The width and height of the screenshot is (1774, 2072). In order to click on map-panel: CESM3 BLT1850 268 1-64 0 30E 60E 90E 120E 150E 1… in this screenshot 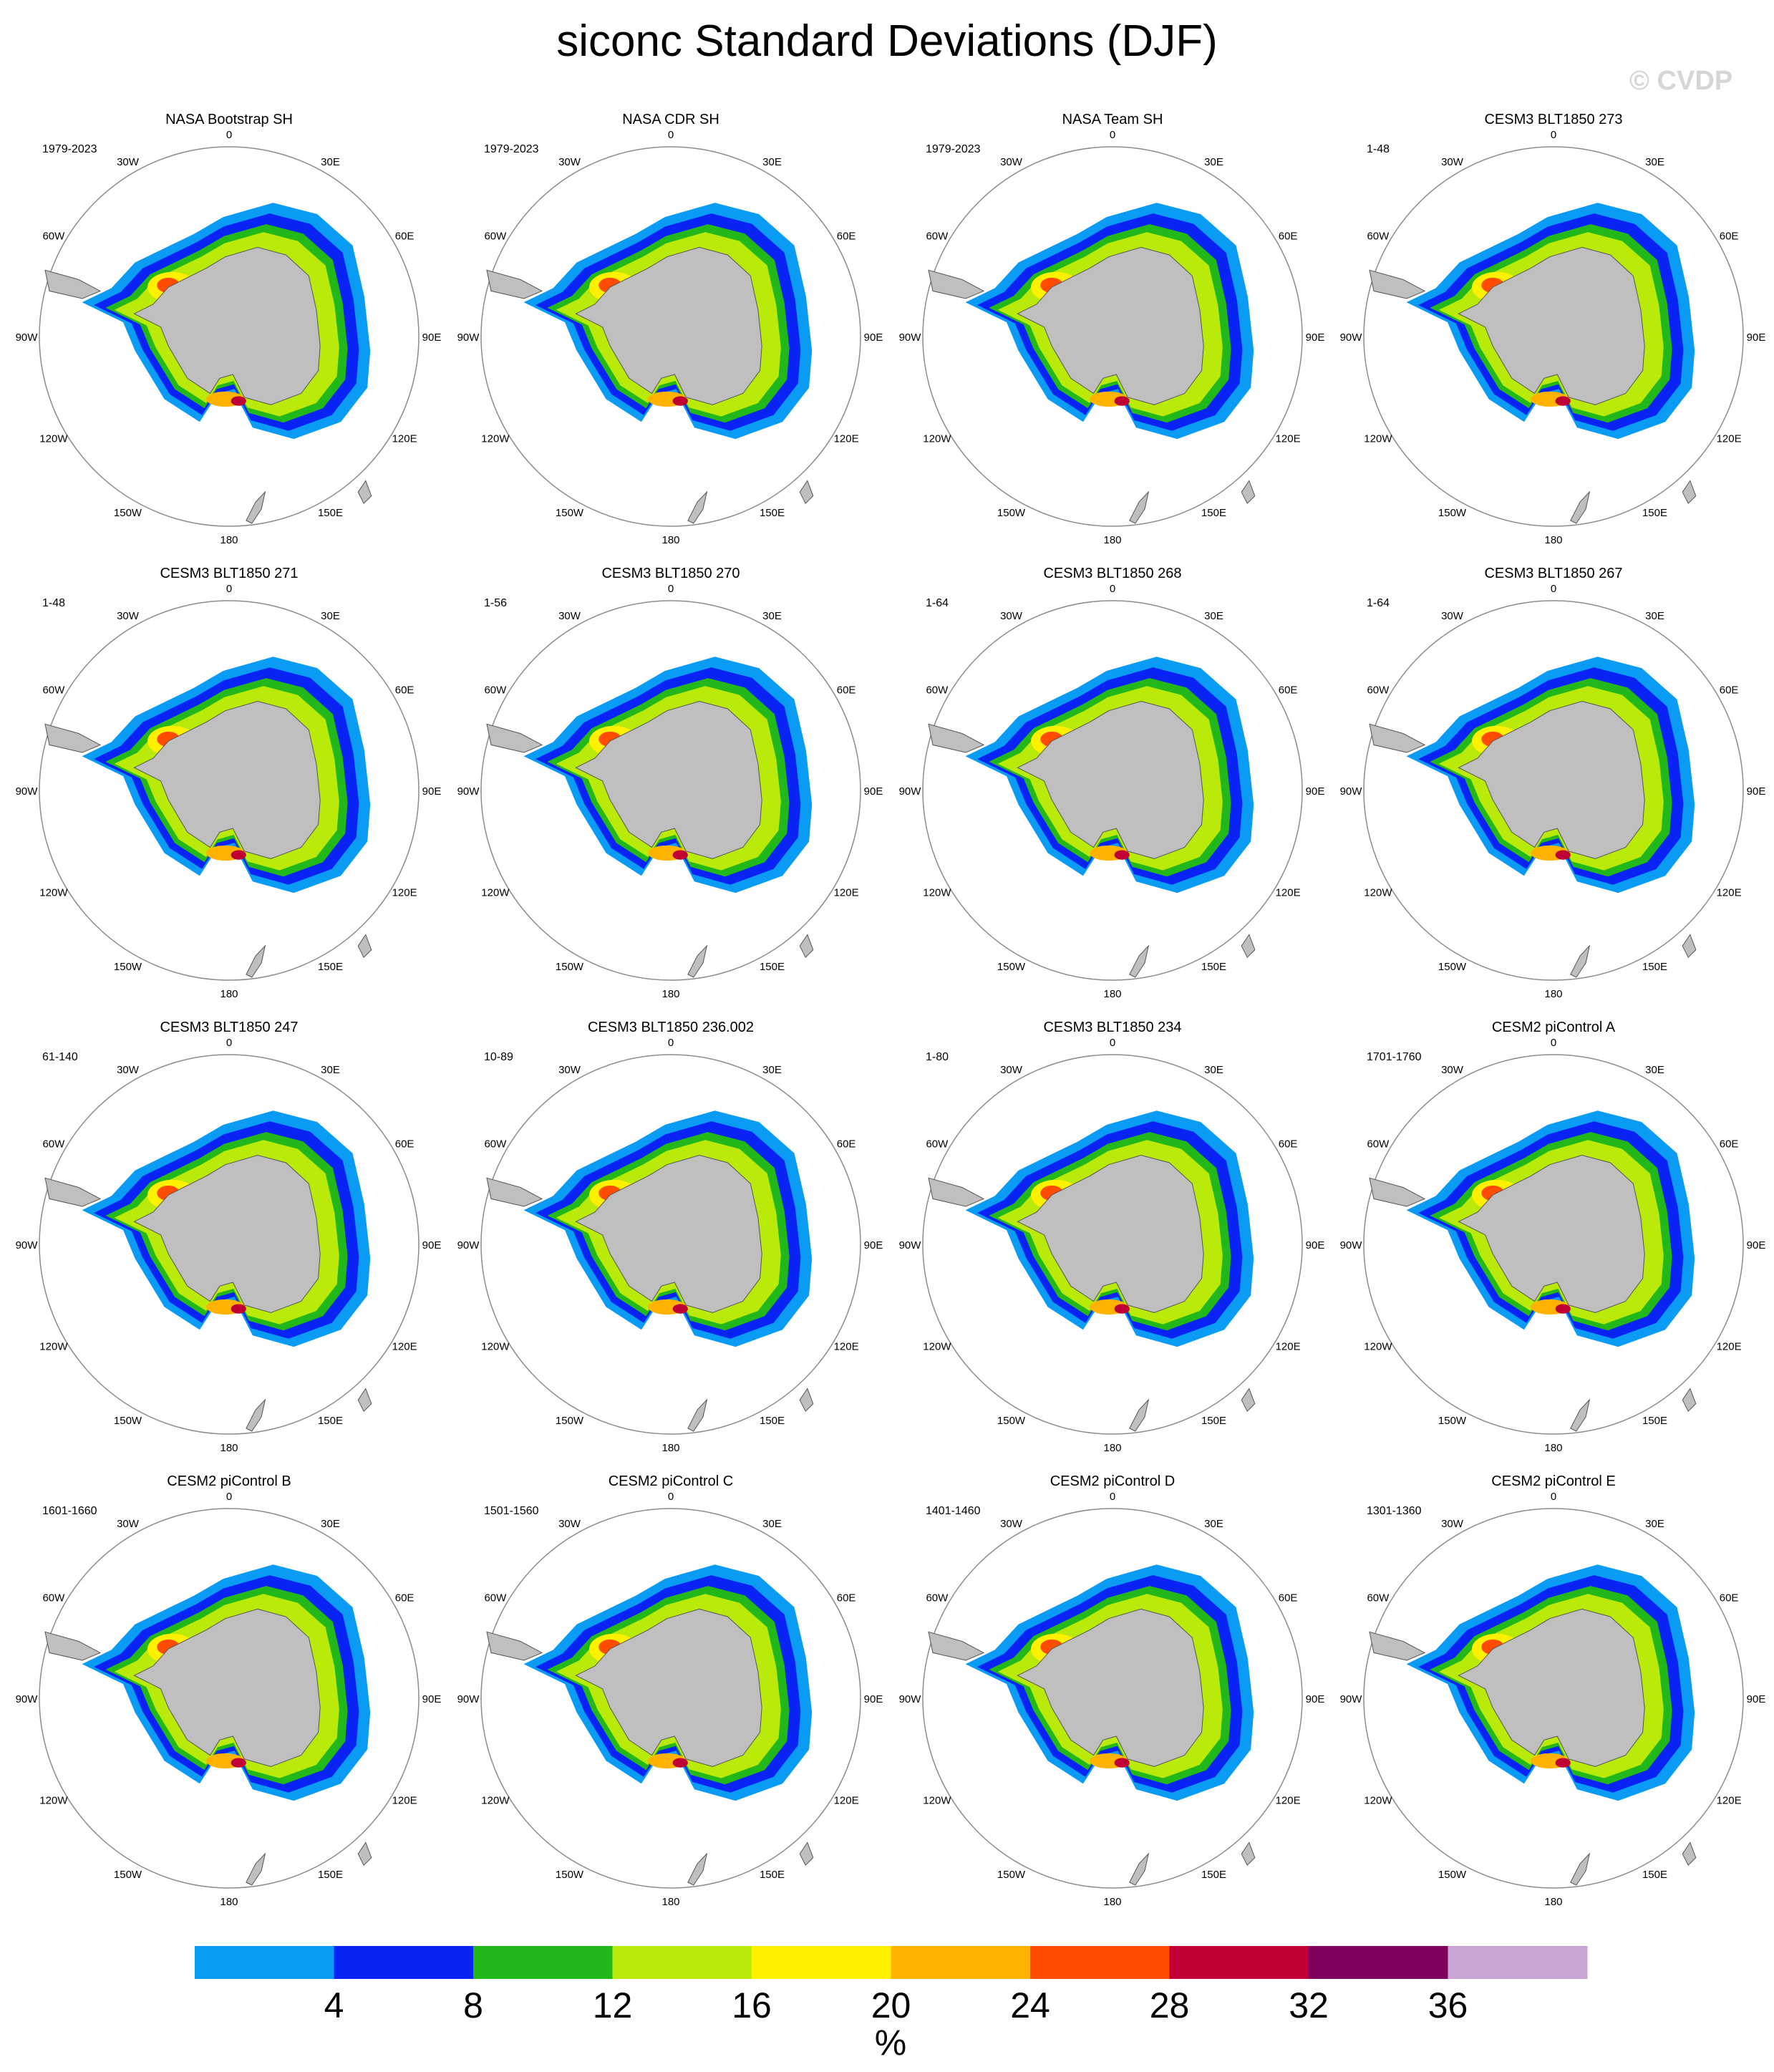, I will do `click(1112, 783)`.